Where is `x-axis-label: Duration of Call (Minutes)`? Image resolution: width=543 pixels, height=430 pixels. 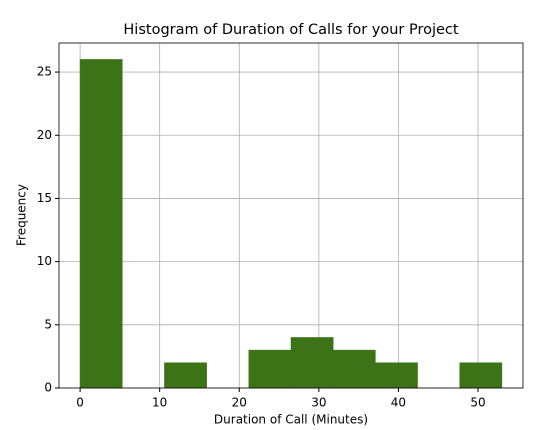
x-axis-label: Duration of Call (Minutes) is located at coordinates (291, 420).